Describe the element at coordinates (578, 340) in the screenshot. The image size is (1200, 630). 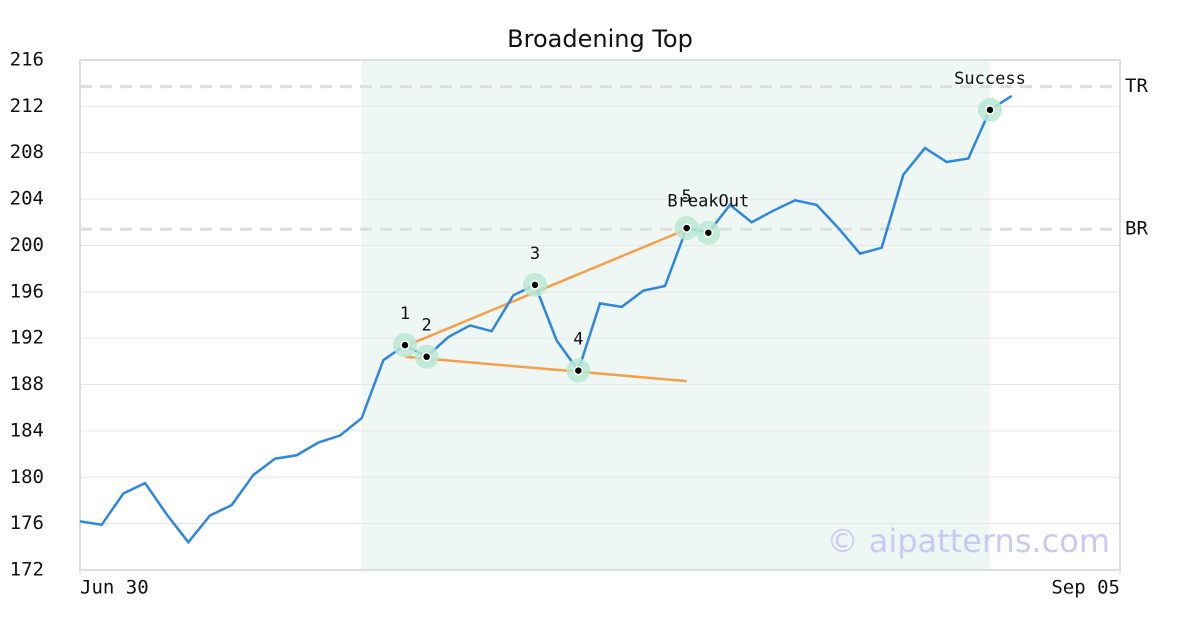
I see `pivot-label: 4` at that location.